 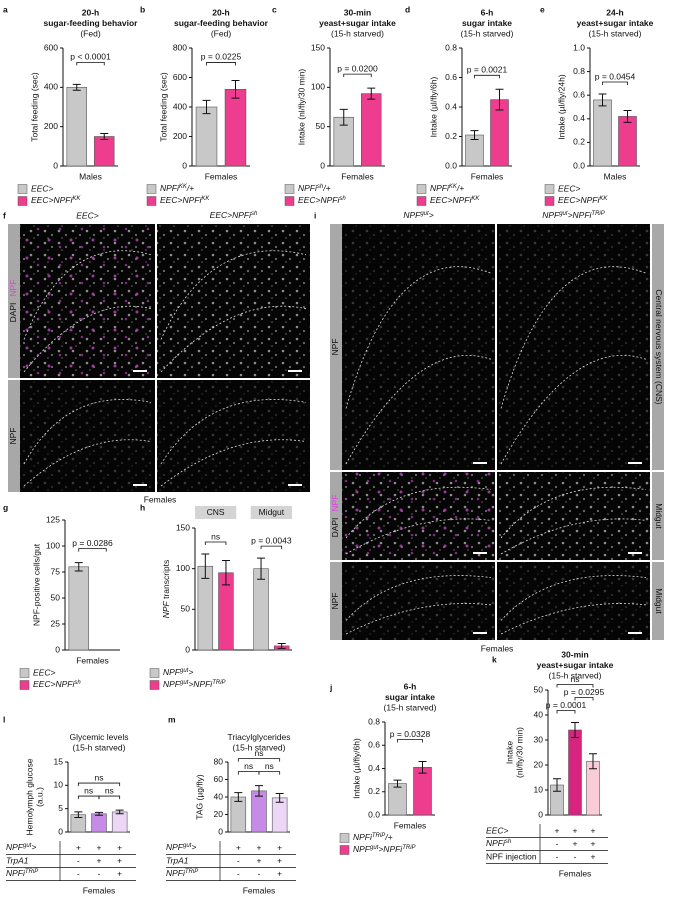 I want to click on y-tick-label: 40, so click(x=219, y=796).